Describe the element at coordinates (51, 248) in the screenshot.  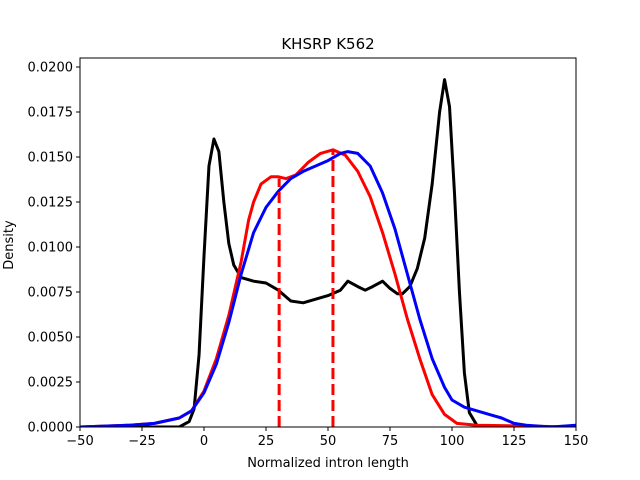
I see `y-tick-label: 0.0100` at that location.